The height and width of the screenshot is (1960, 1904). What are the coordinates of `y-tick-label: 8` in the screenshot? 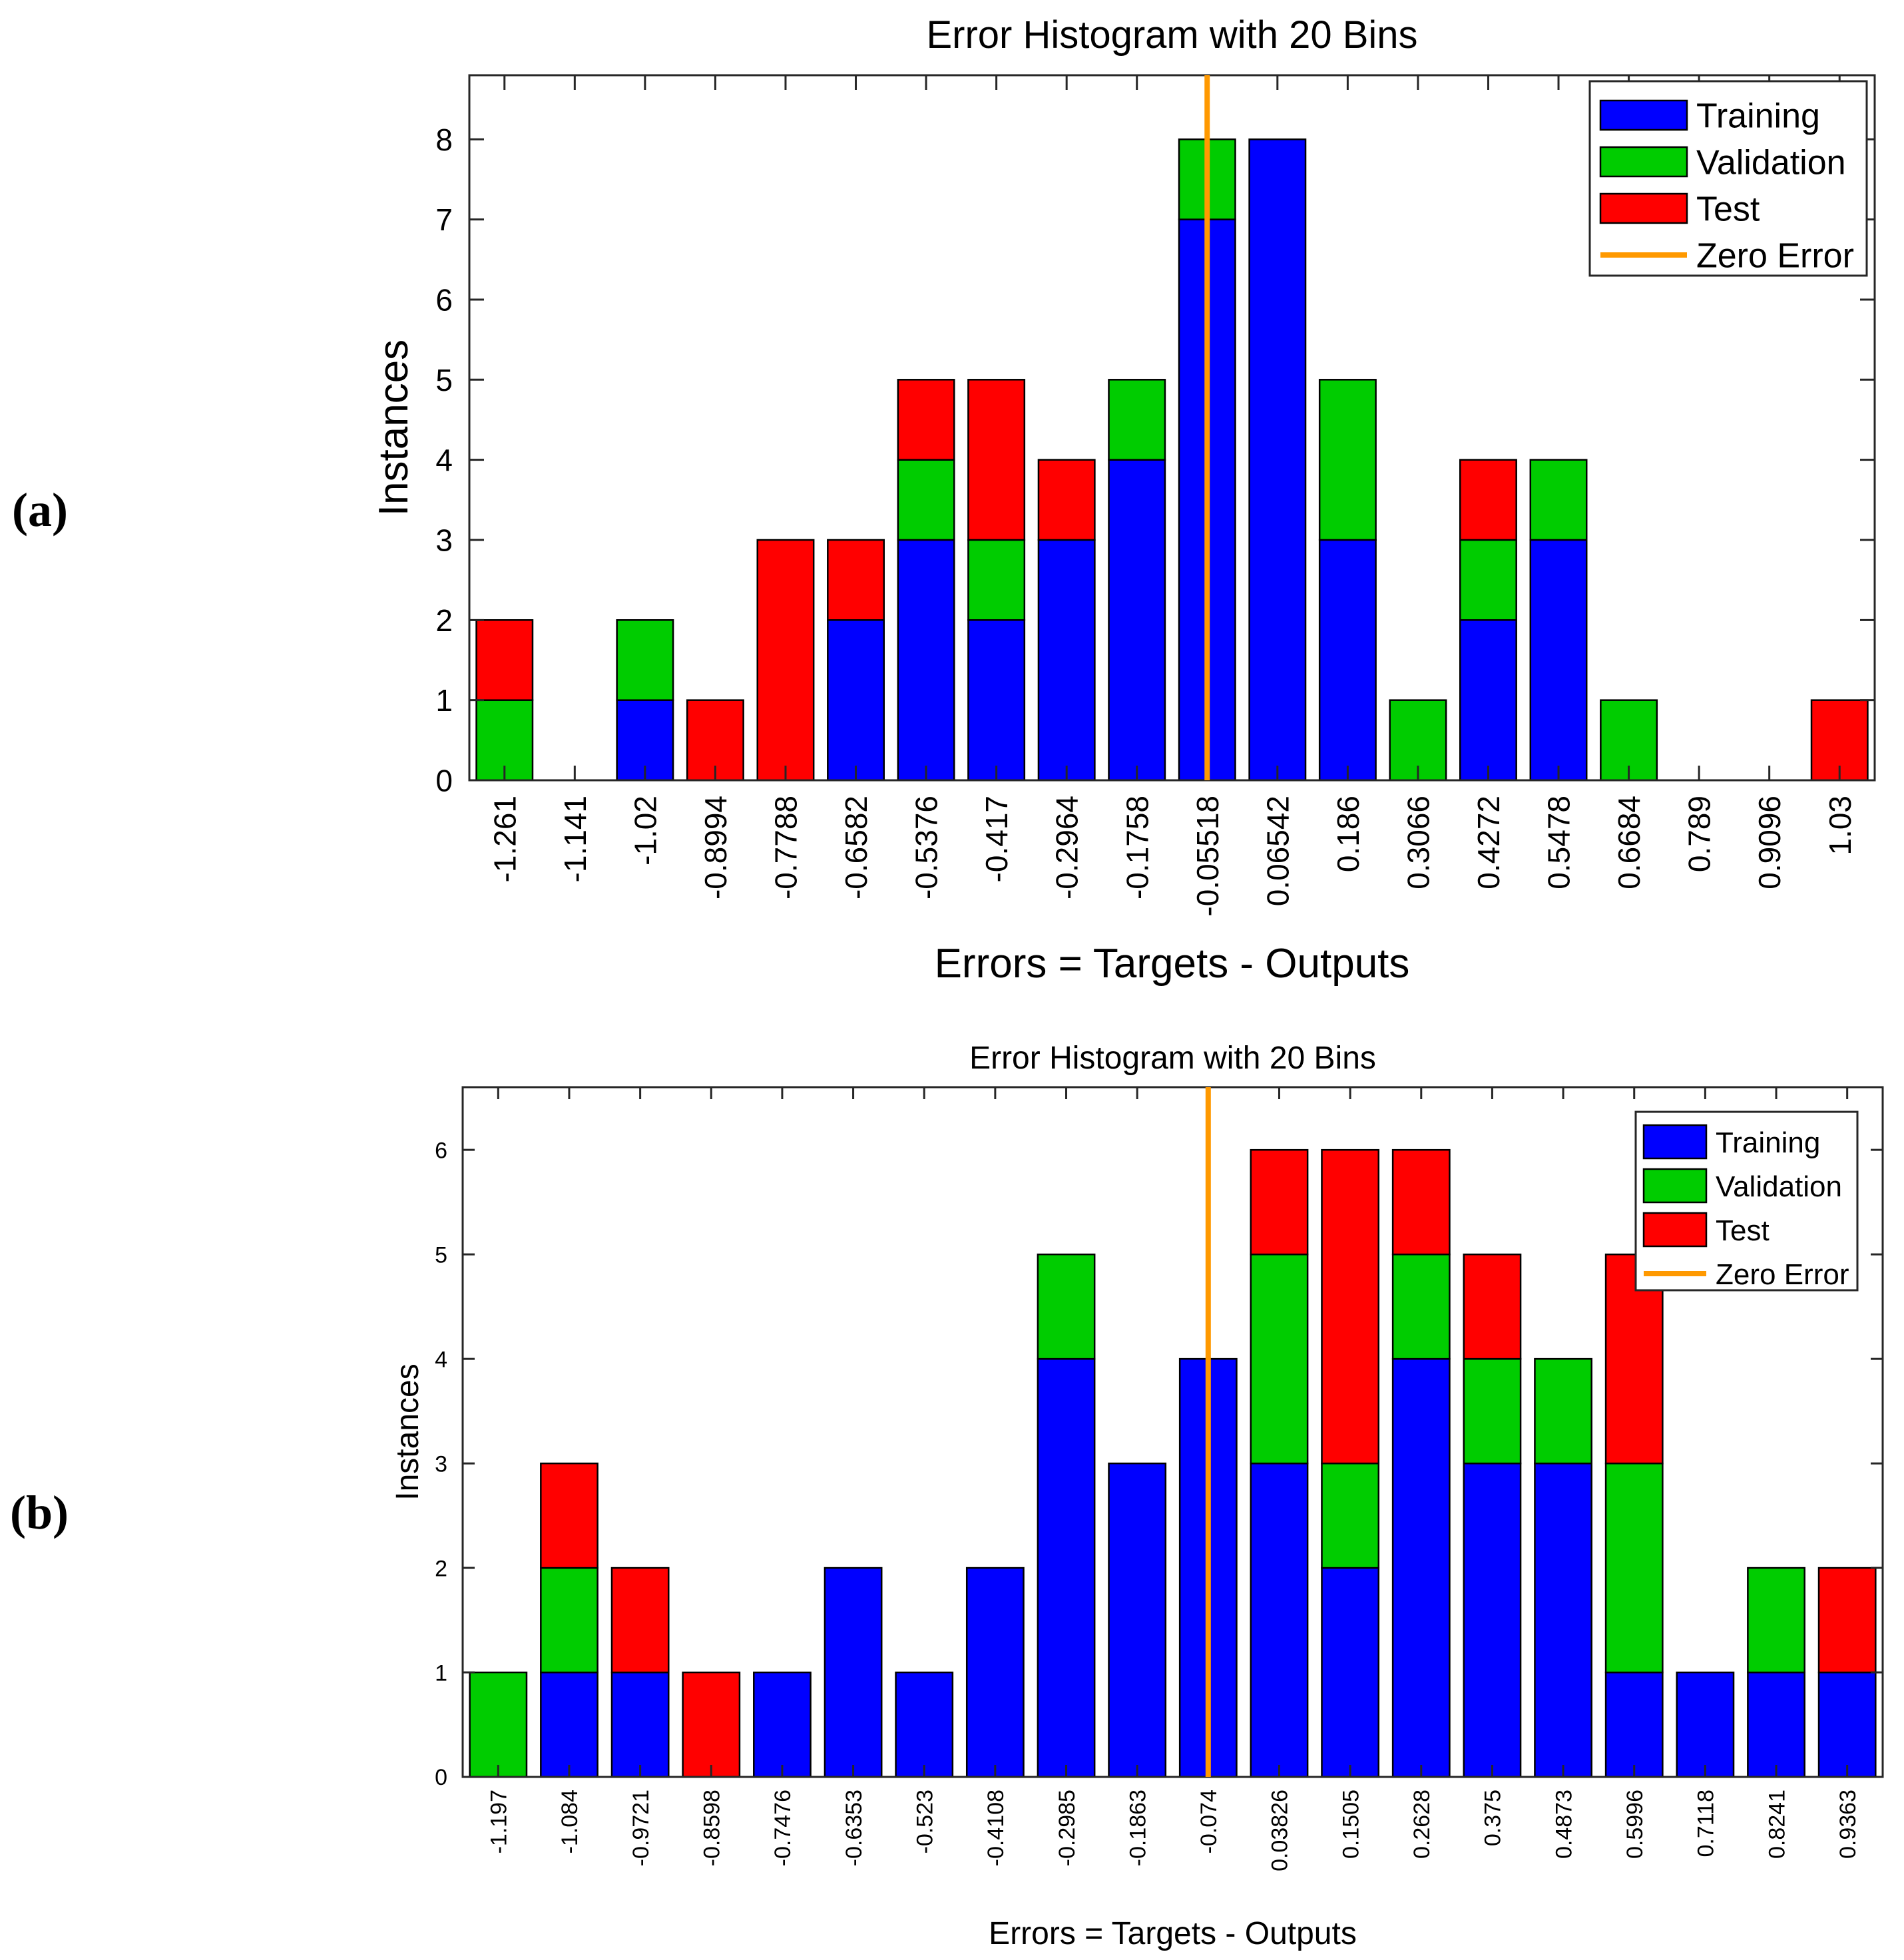 It's located at (444, 139).